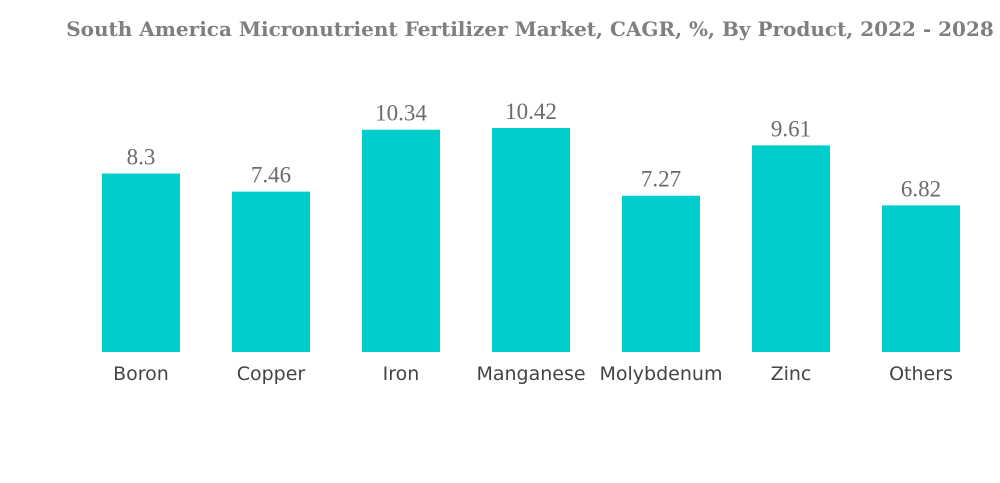  Describe the element at coordinates (661, 374) in the screenshot. I see `category-label-molybdenum: Molybdenum` at that location.